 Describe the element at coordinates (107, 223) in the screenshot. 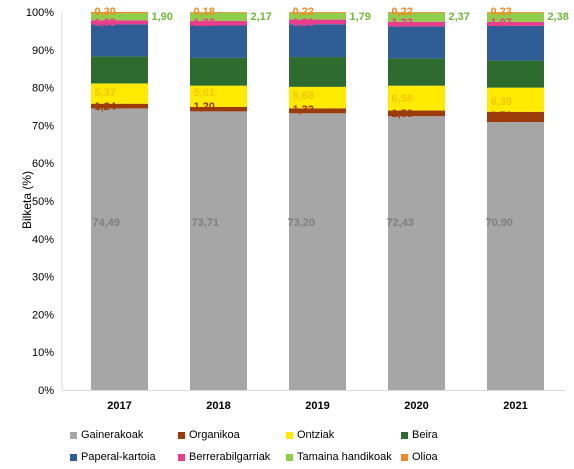

I see `data-label: 74,49` at that location.